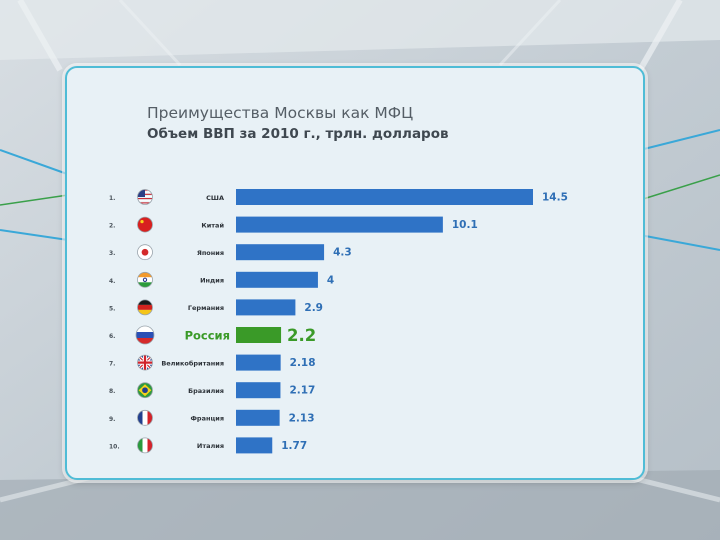 Image resolution: width=720 pixels, height=540 pixels. I want to click on country-label: Германия, so click(206, 308).